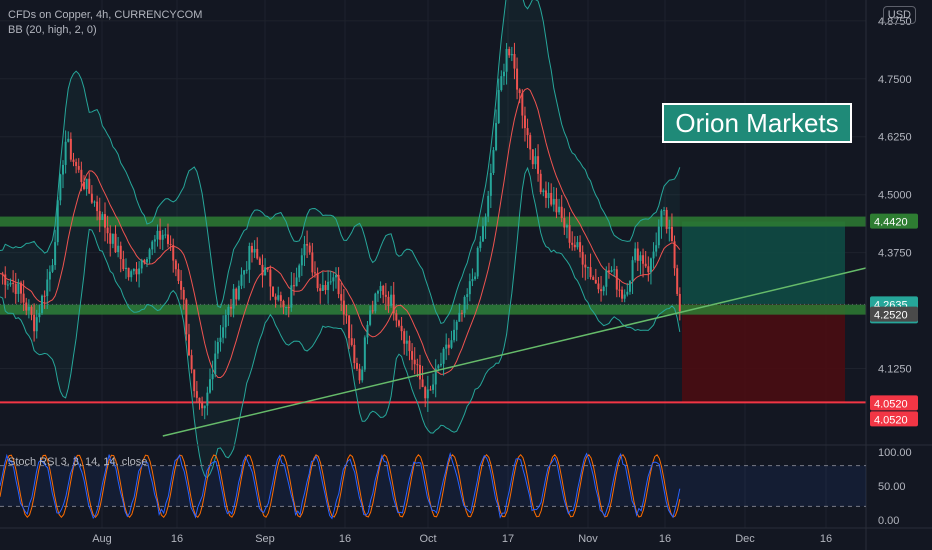 The height and width of the screenshot is (550, 932). Describe the element at coordinates (105, 15) in the screenshot. I see `symbol-title: CFDs on Copper, 4h, CURRENCYCOM` at that location.